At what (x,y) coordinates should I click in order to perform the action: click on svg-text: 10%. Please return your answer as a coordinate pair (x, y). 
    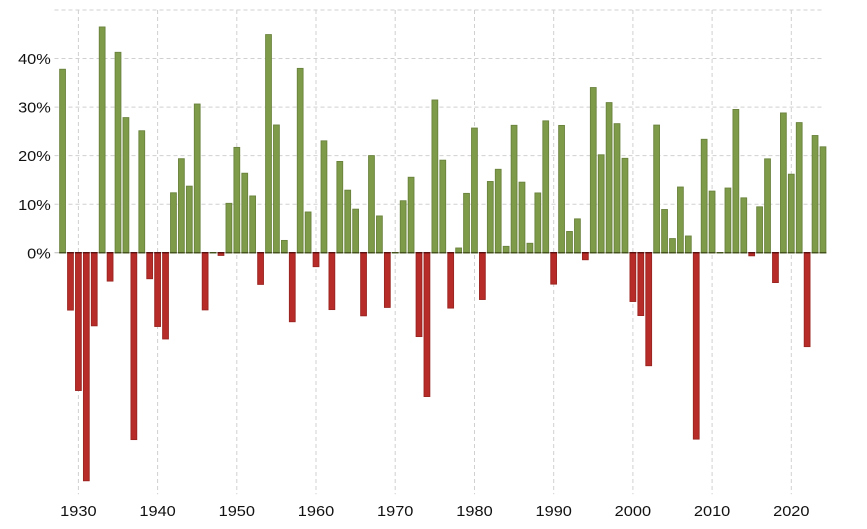
    Looking at the image, I should click on (34, 205).